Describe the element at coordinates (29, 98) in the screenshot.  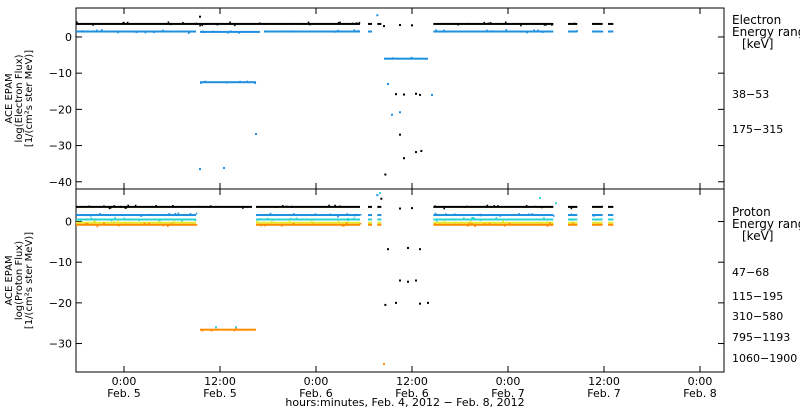
I see `electron-ylabel-line: [1/(cm²s ster MeV)]` at that location.